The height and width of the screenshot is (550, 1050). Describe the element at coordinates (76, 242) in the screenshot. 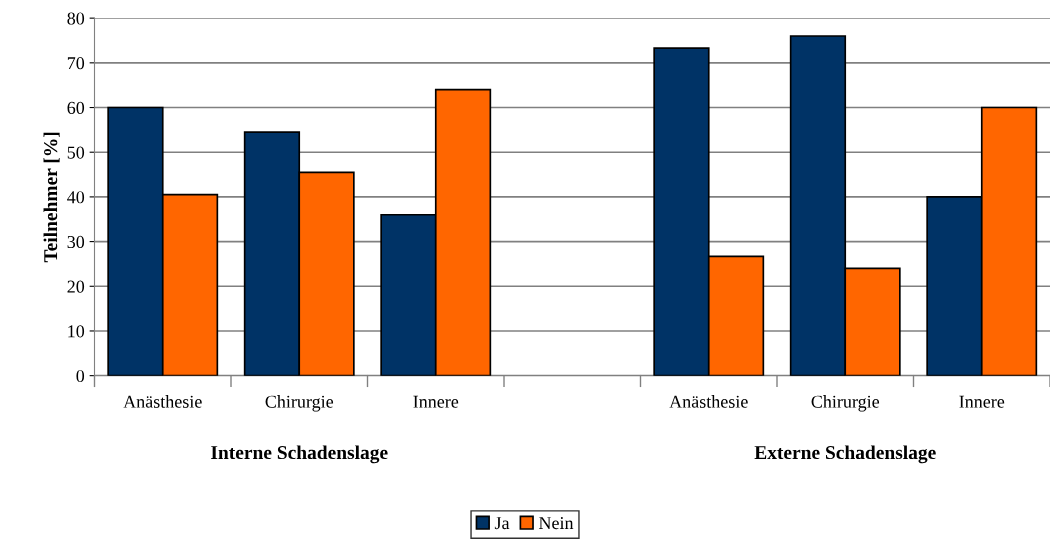

I see `y-tick-label: 30` at that location.